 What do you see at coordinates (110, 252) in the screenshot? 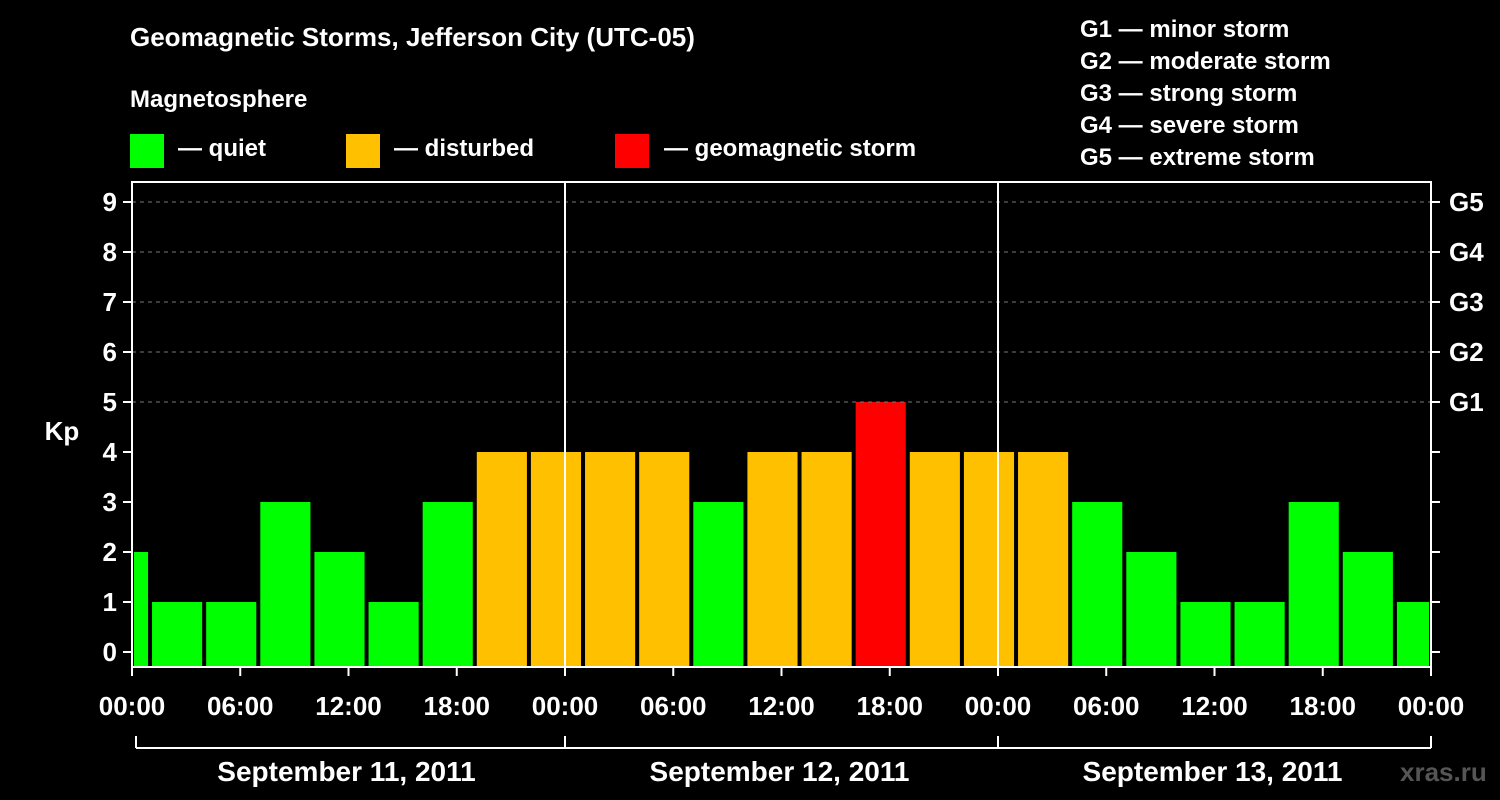
I see `y-tick-label-8: 8` at bounding box center [110, 252].